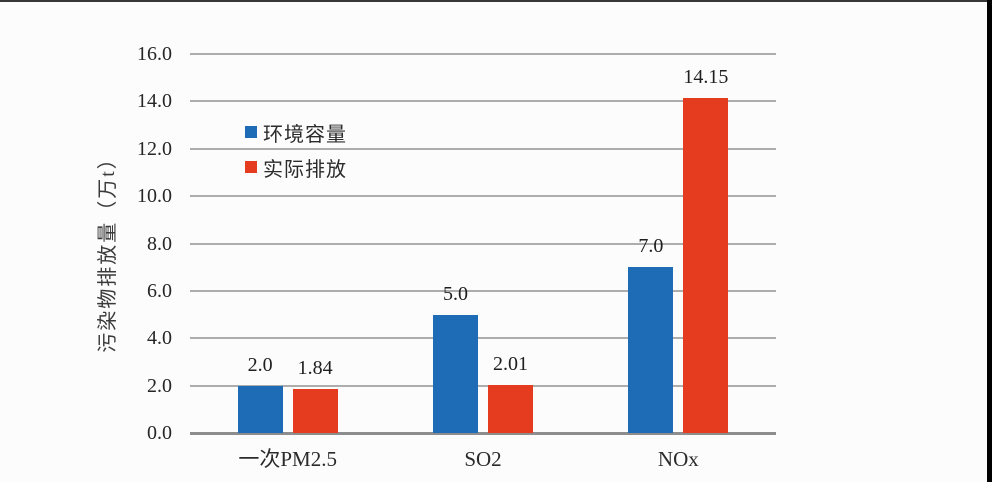  I want to click on legend-item: 实际排放, so click(296, 168).